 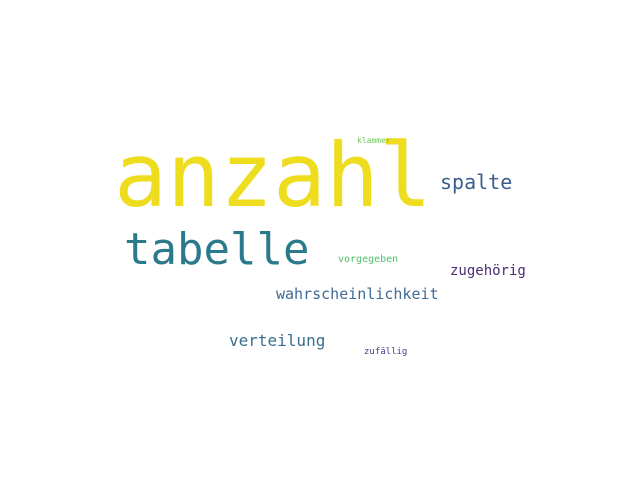 I want to click on word-zugehorig: zugehörig, so click(x=488, y=271).